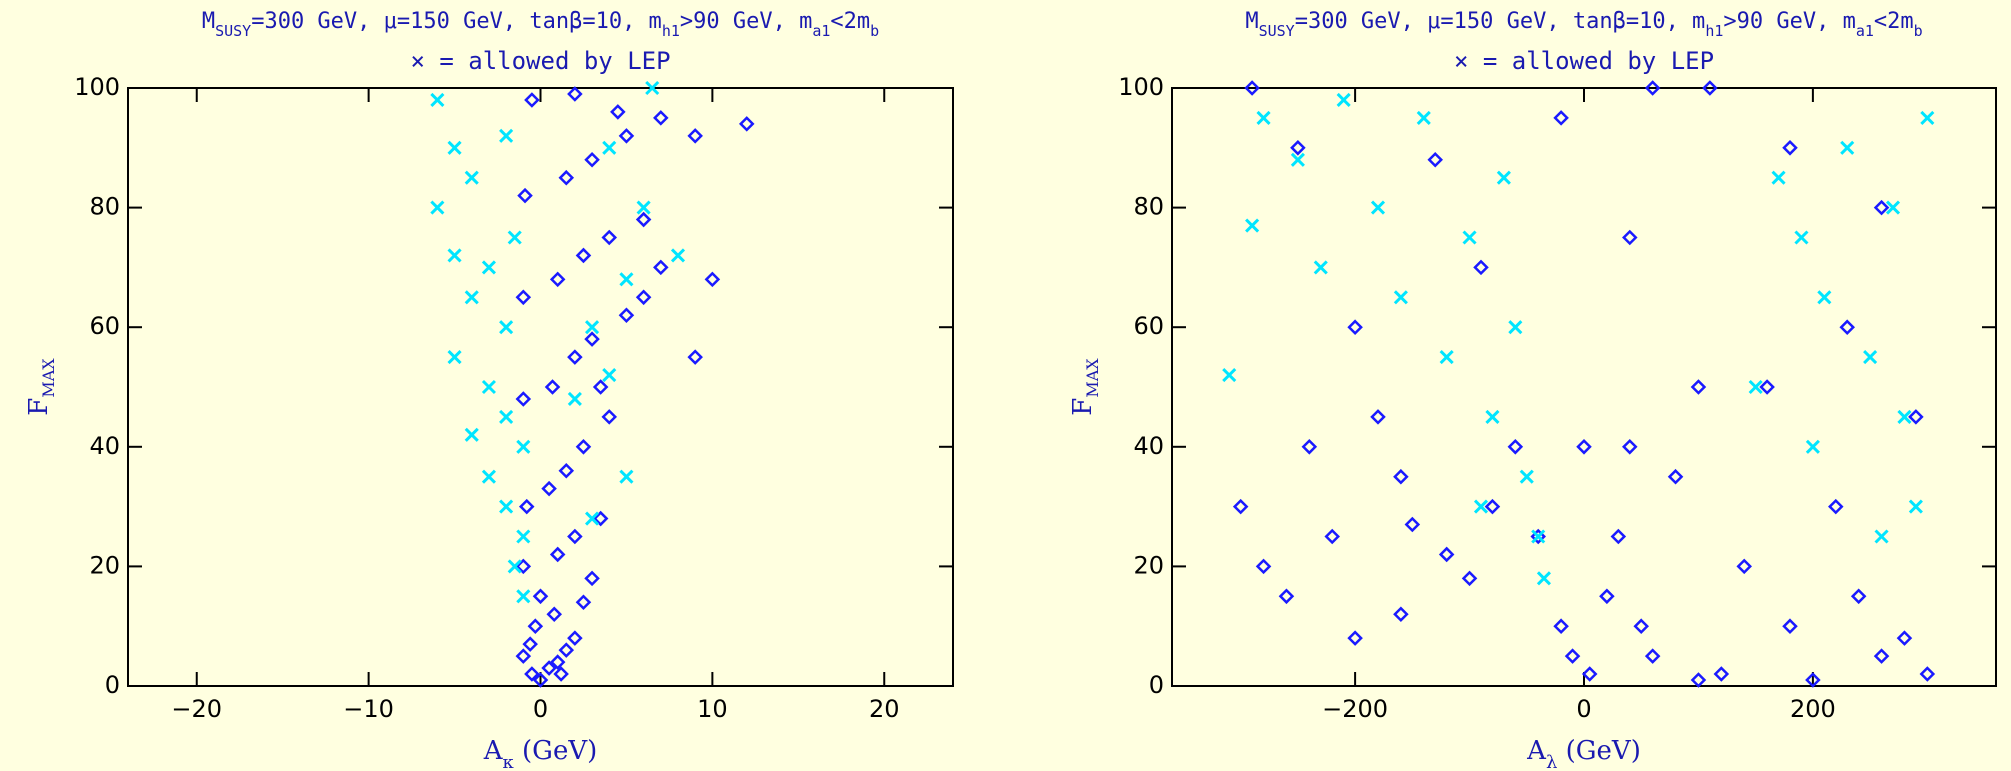  I want to click on text-part: F, so click(39, 407).